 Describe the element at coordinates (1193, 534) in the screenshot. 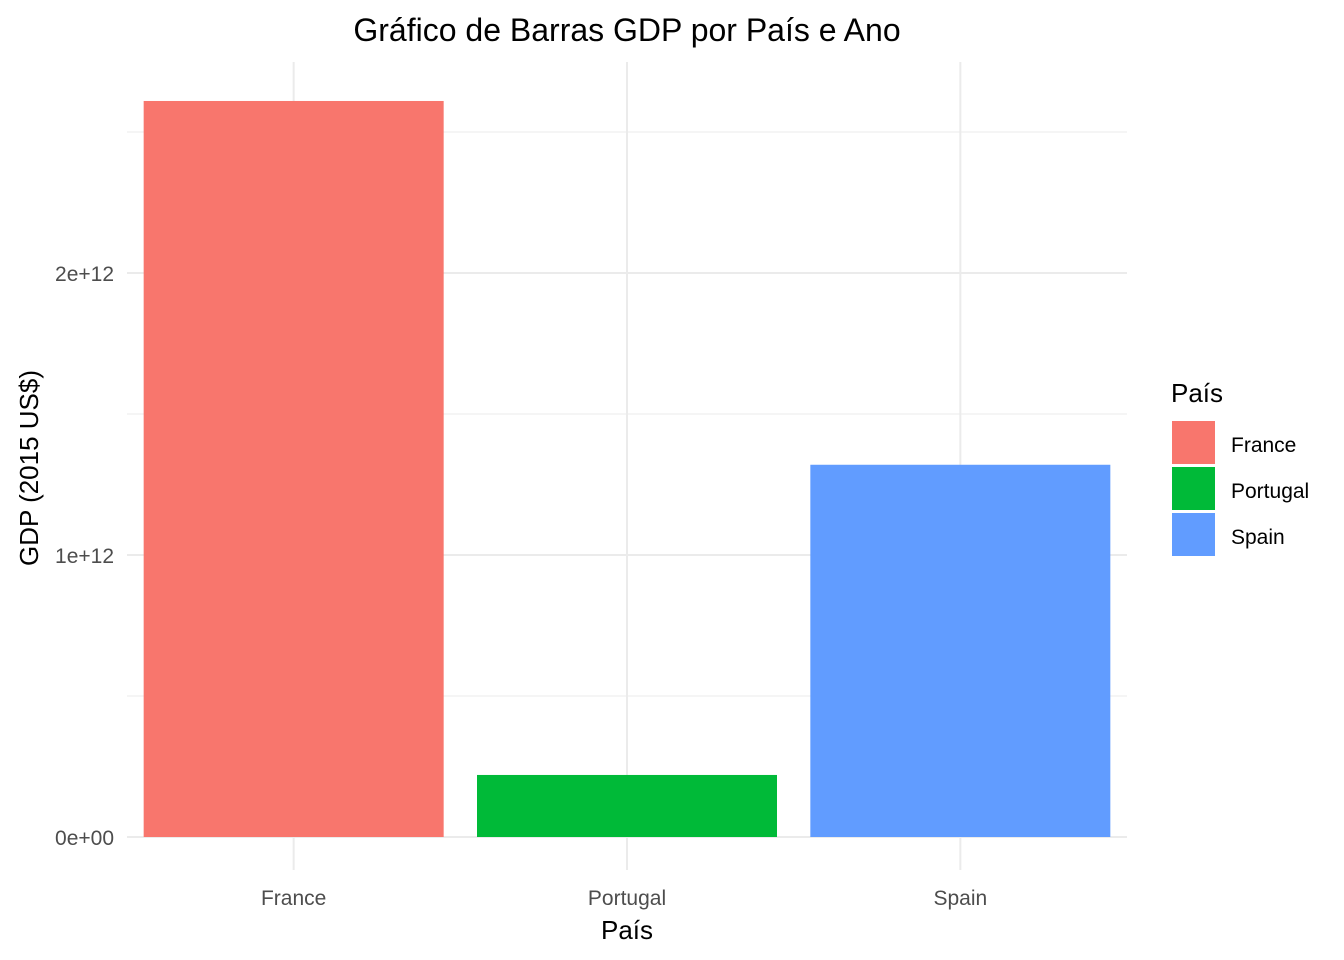

I see `legend-swatch-spain` at that location.